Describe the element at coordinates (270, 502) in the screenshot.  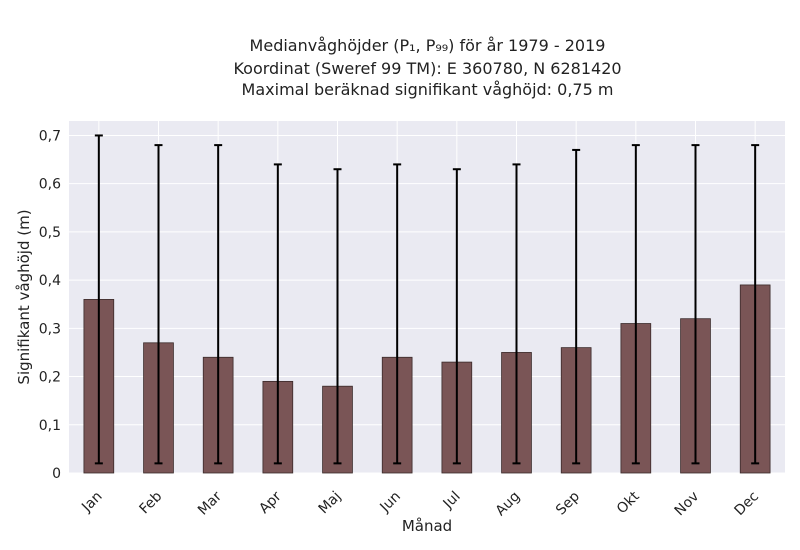
I see `x-tick-label: Apr` at that location.